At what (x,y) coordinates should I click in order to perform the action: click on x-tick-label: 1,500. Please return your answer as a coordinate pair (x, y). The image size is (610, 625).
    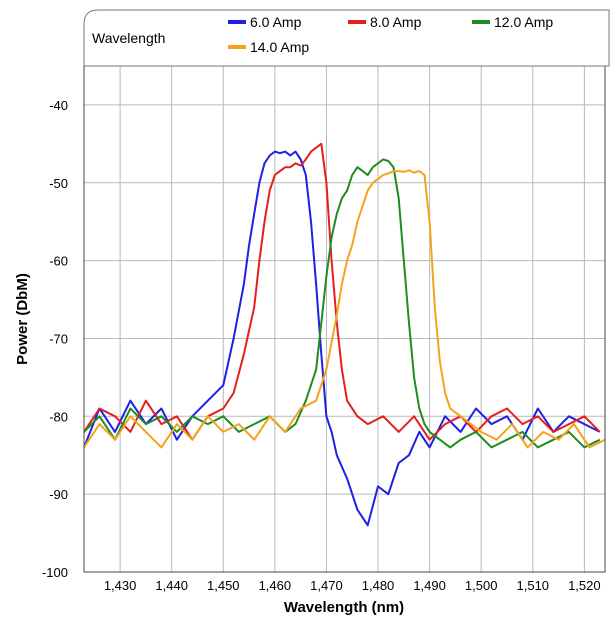
    Looking at the image, I should click on (481, 585).